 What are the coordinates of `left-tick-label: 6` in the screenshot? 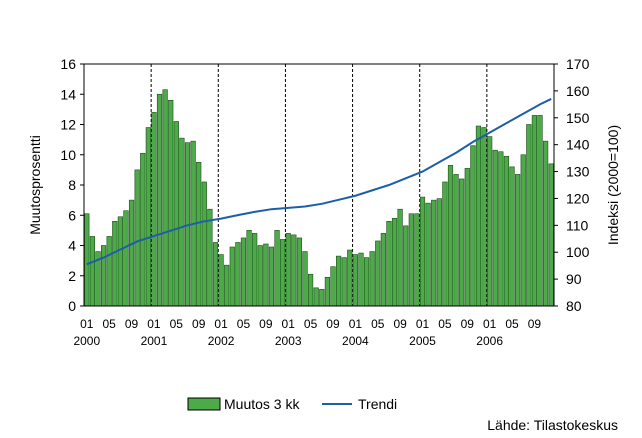 It's located at (72, 215).